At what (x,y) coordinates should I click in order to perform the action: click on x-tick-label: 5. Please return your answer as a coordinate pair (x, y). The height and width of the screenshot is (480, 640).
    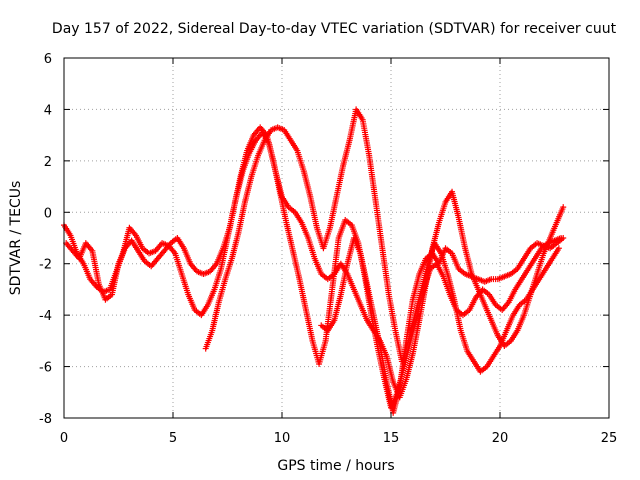
    Looking at the image, I should click on (173, 438).